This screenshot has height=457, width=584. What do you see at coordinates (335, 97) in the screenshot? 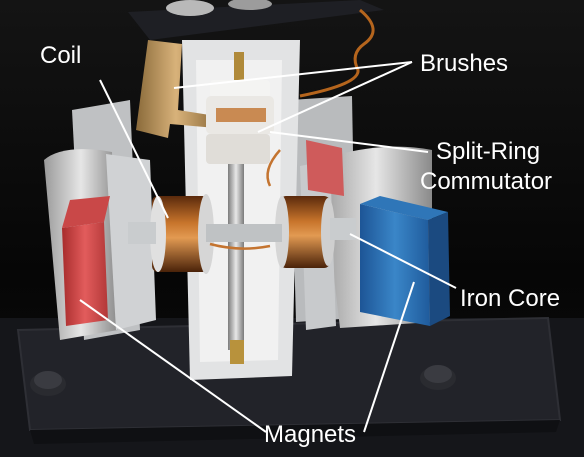
I see `brushes-pointer-right` at bounding box center [335, 97].